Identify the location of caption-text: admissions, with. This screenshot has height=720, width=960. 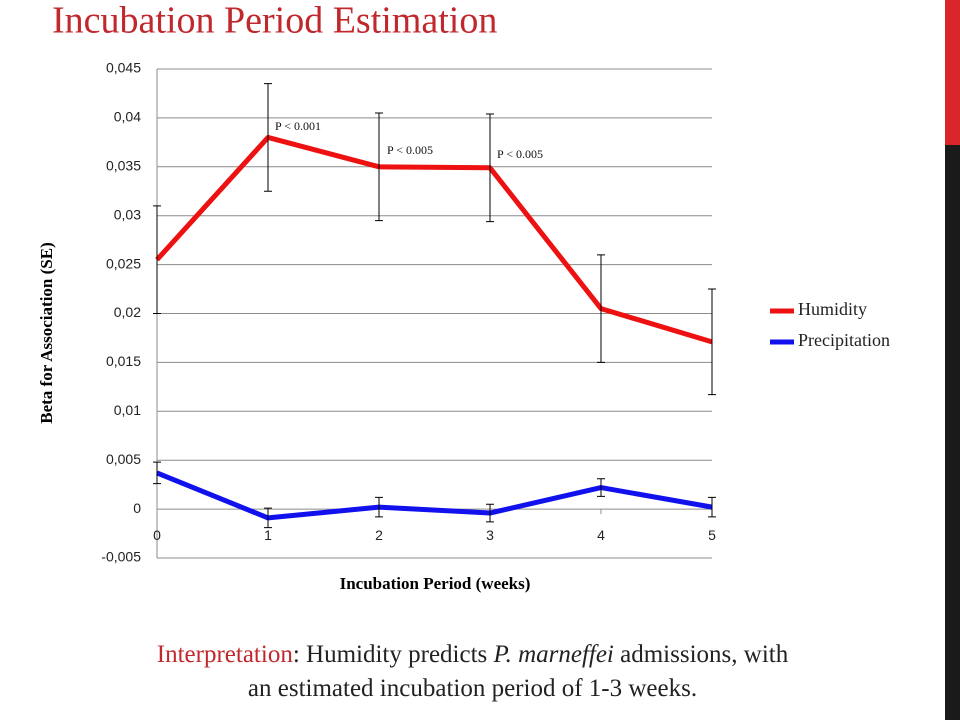
(704, 654).